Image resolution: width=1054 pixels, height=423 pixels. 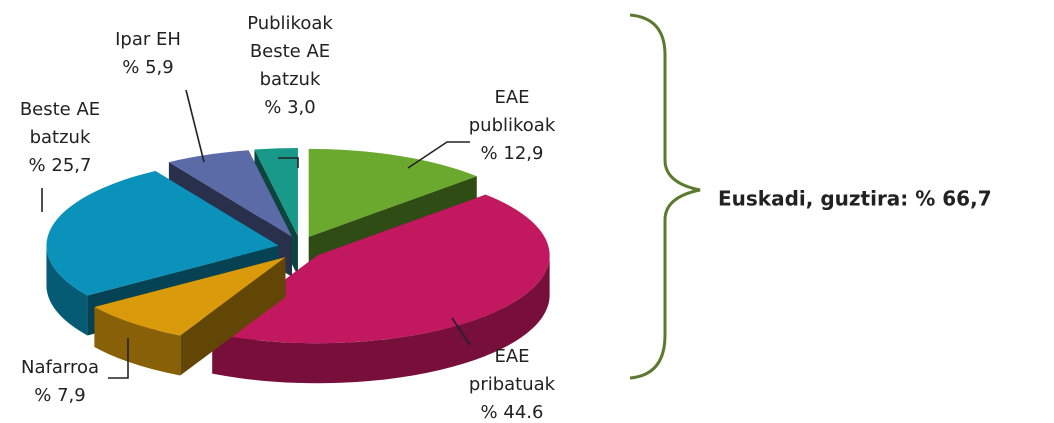 What do you see at coordinates (855, 199) in the screenshot?
I see `annotation: Euskadi, guztira: % 66,7` at bounding box center [855, 199].